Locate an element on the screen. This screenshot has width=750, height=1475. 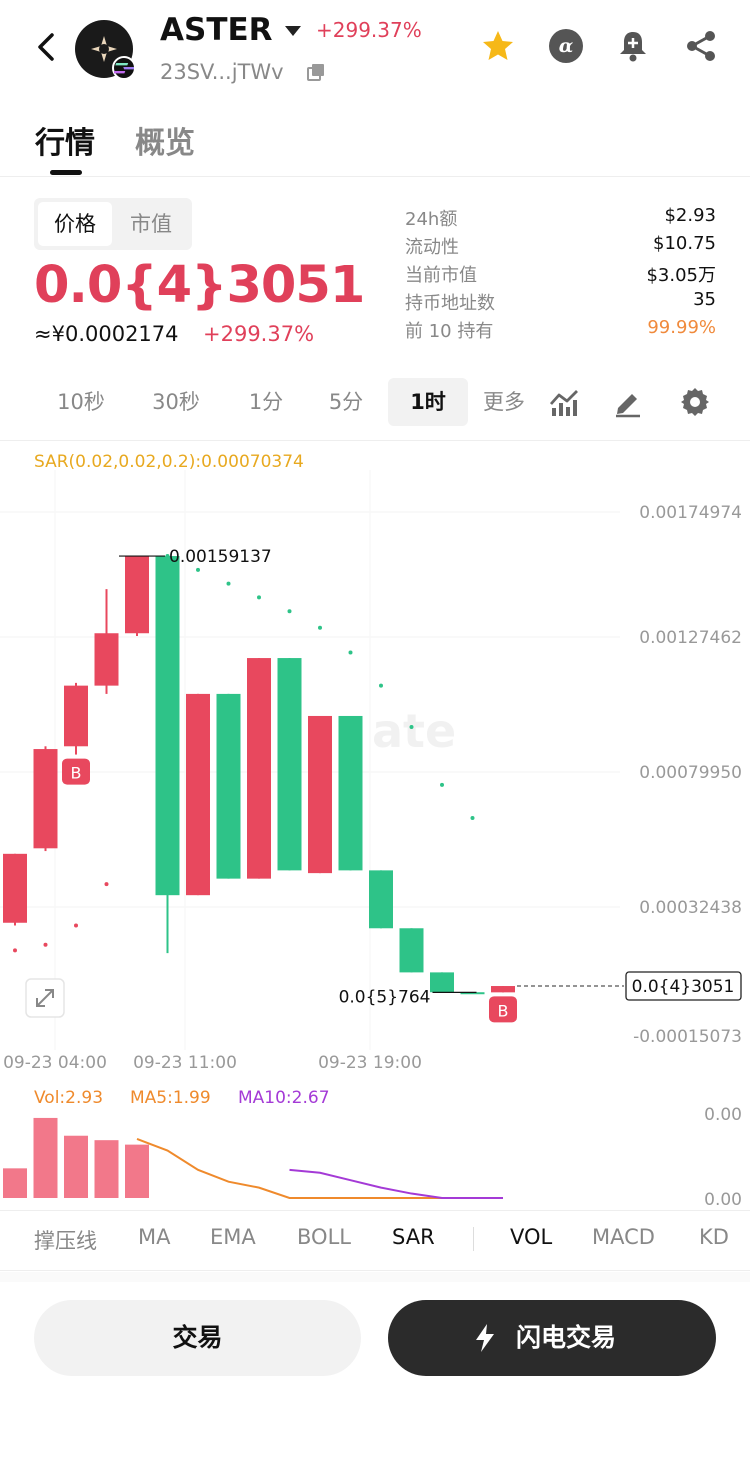
flash-trade-button: 闪电交易 is located at coordinates (552, 1338).